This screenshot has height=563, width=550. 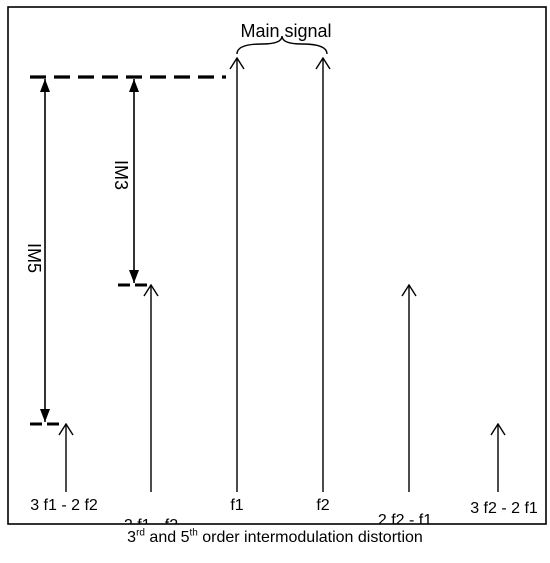 What do you see at coordinates (151, 525) in the screenshot?
I see `tone-label-2: 2 f1 - f2` at bounding box center [151, 525].